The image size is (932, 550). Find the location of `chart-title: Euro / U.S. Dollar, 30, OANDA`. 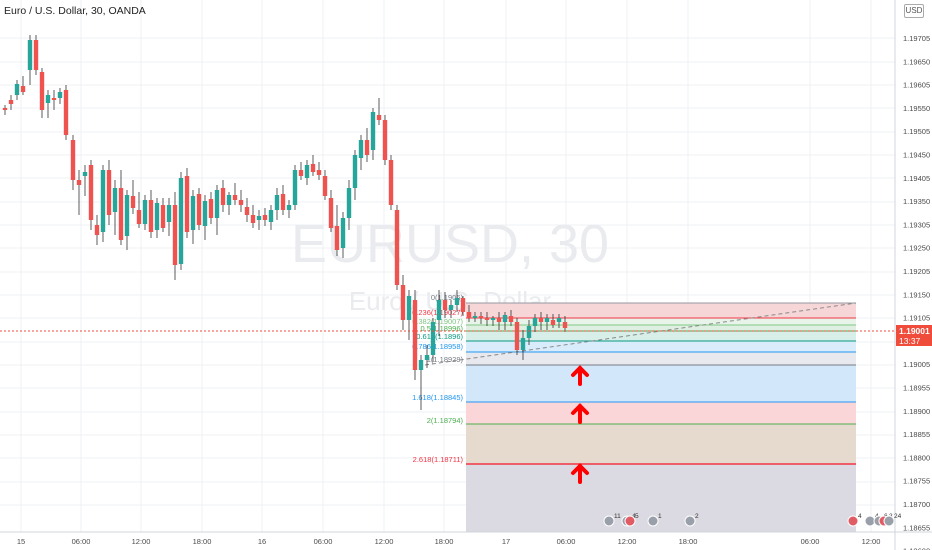

chart-title: Euro / U.S. Dollar, 30, OANDA is located at coordinates (75, 11).